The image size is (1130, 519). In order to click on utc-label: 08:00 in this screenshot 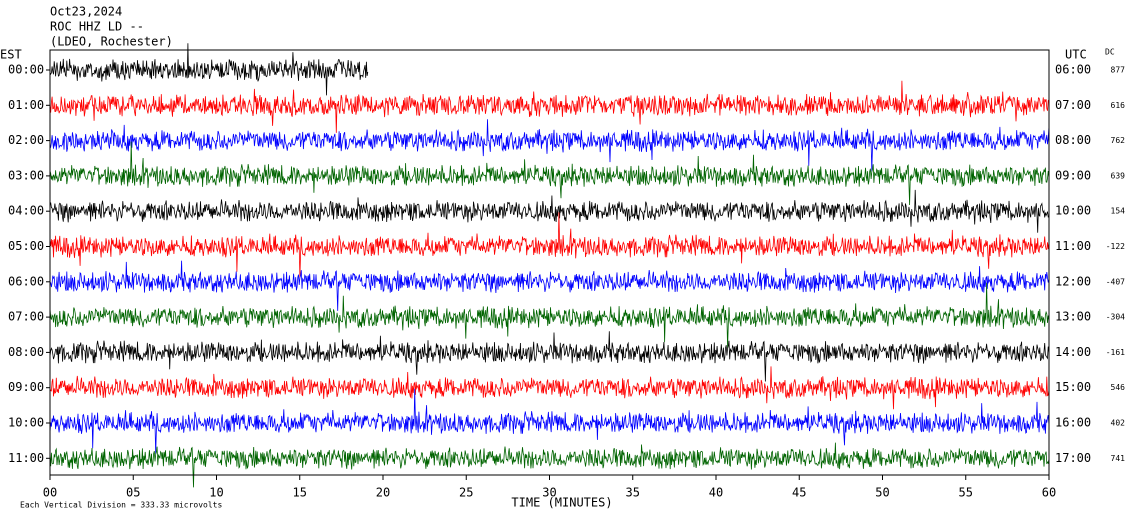, I will do `click(1073, 140)`.